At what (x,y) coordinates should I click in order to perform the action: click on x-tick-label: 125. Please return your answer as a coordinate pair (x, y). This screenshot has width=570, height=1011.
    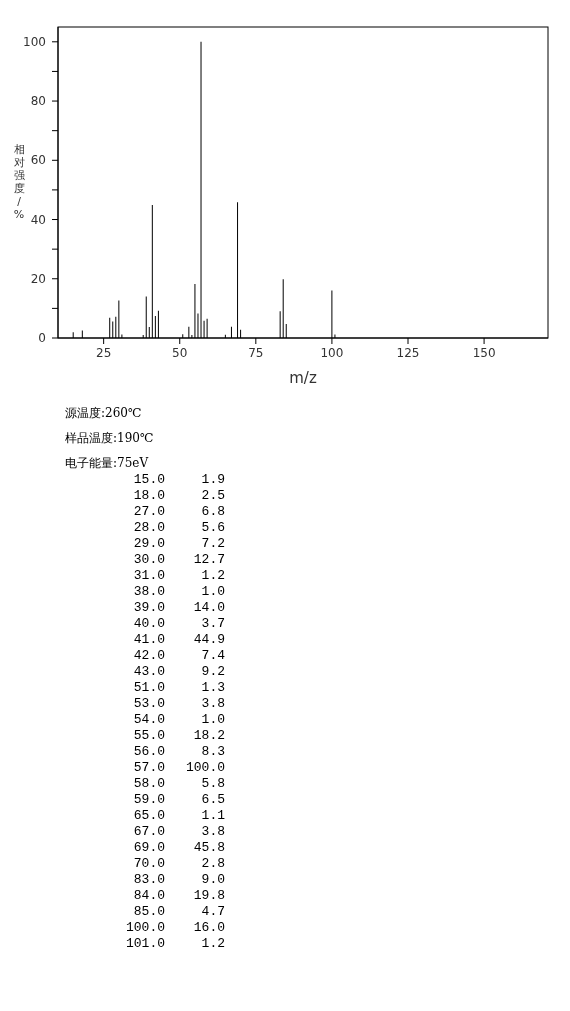
    Looking at the image, I should click on (408, 352).